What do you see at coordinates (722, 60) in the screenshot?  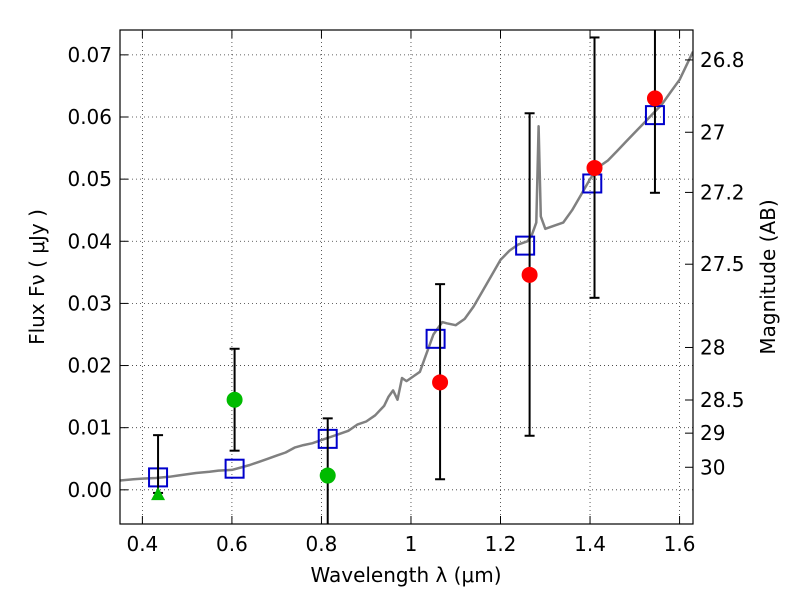 I see `right-tick-label: 26.8` at bounding box center [722, 60].